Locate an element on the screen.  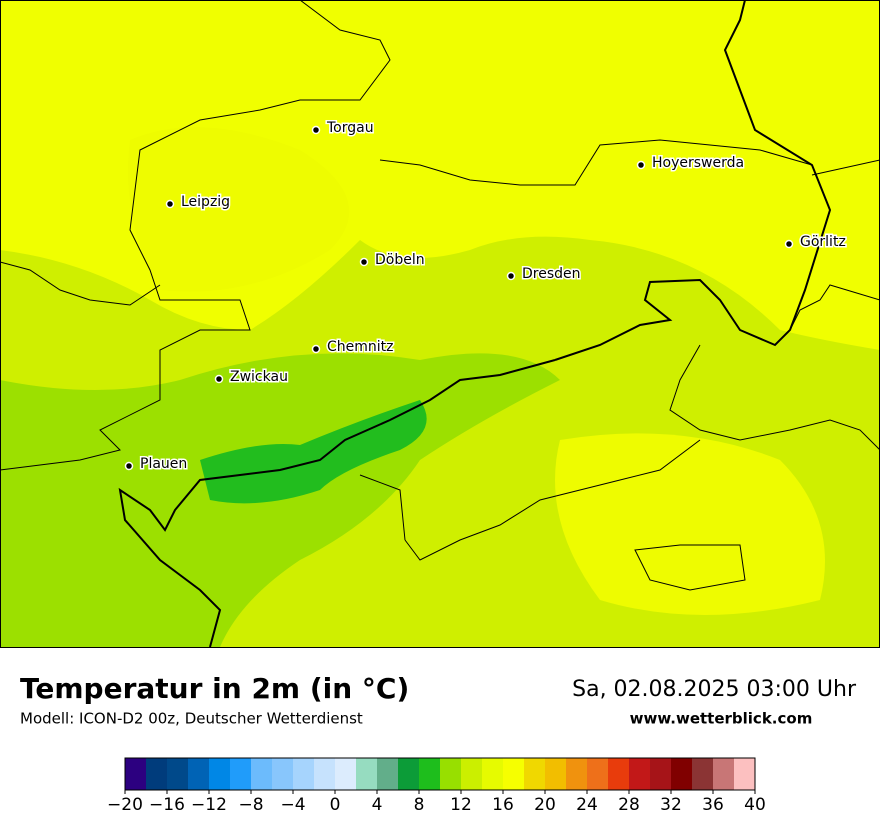
colorbar-tick-label: −20 is located at coordinates (125, 805).